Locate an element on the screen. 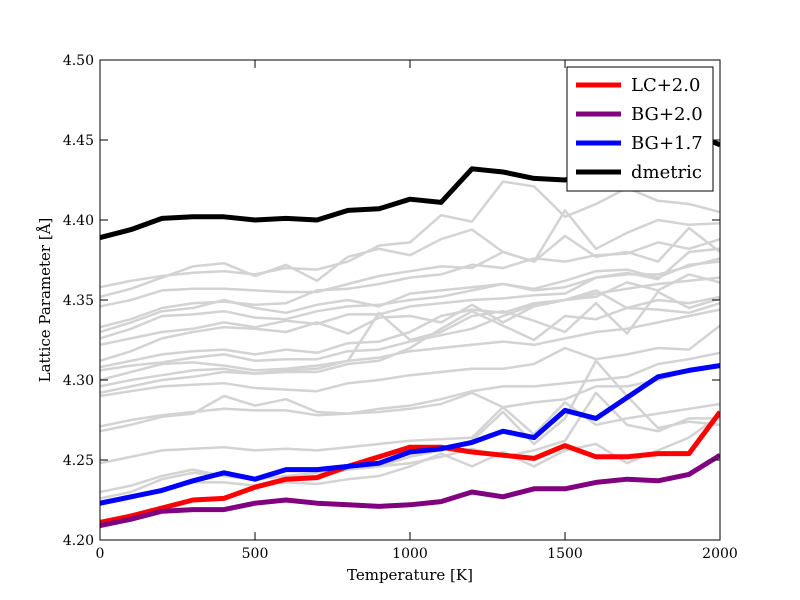  legend: LC+2.0 BG+2.0 BG+1.7 dmetric is located at coordinates (640, 129).